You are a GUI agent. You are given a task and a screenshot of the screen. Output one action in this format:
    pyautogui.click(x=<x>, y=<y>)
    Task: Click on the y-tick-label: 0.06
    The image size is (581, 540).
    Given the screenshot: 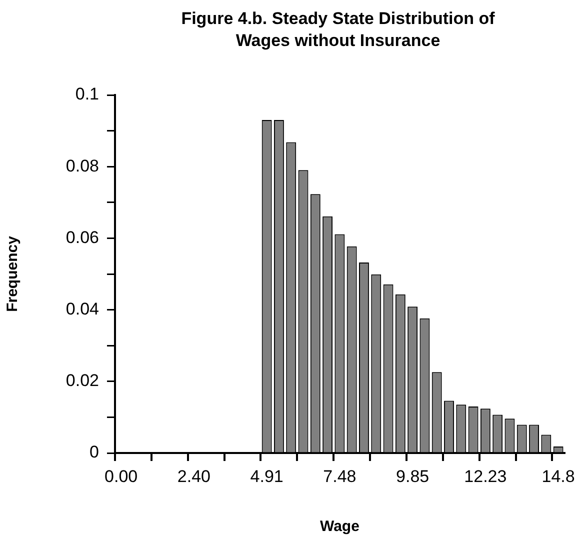 What is the action you would take?
    pyautogui.click(x=82, y=237)
    